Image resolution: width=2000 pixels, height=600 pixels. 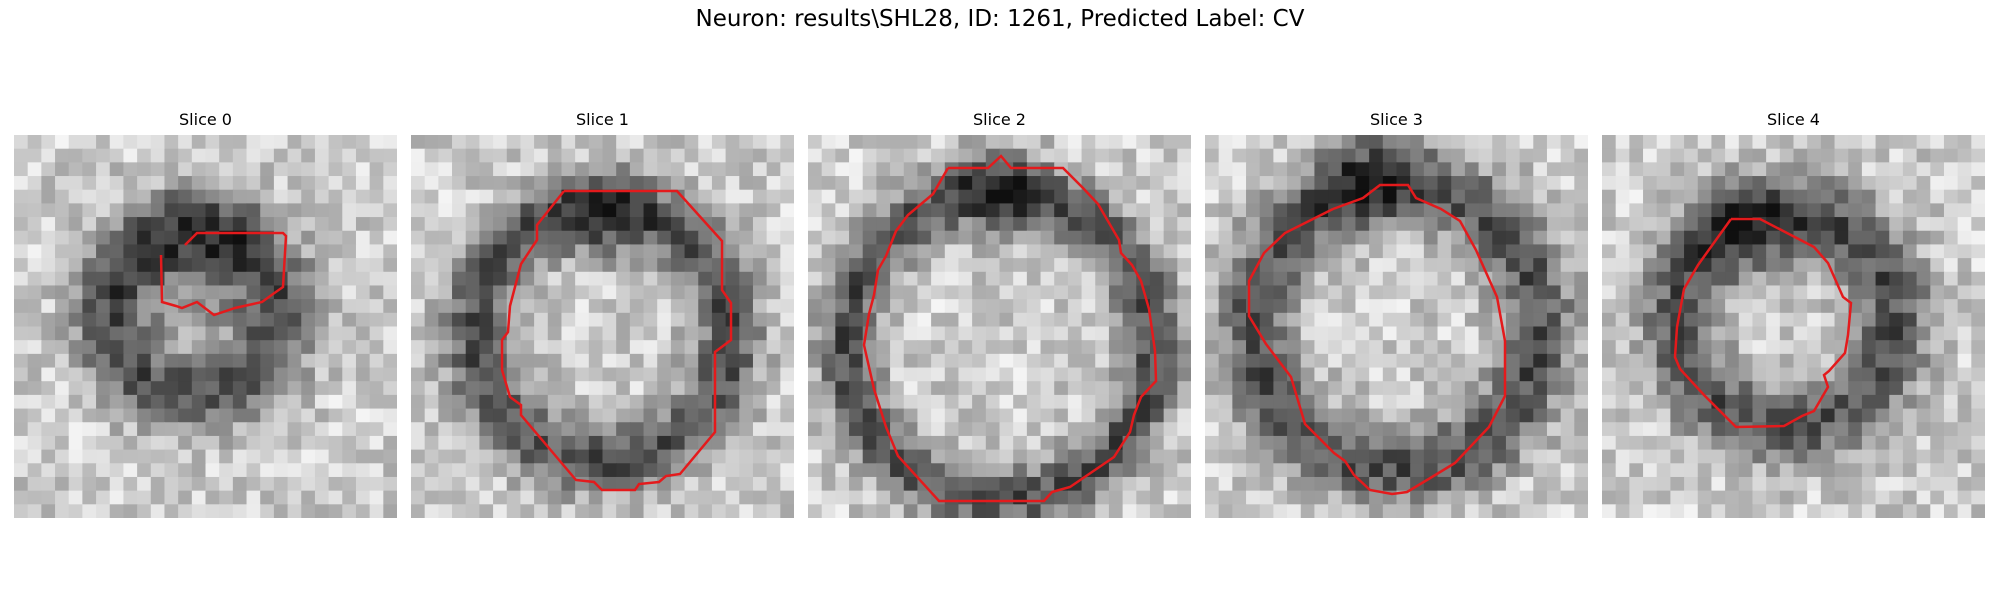 I want to click on slice-panel-0: Slice 0, so click(x=205, y=313).